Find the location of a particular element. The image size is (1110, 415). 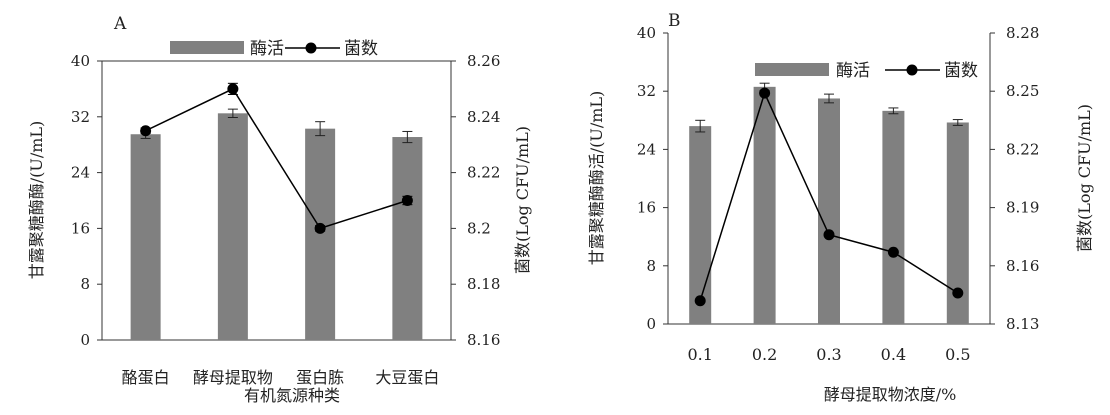

category-label-group: 0.1 0.2 0.3 0.4 0.5 is located at coordinates (828, 354).